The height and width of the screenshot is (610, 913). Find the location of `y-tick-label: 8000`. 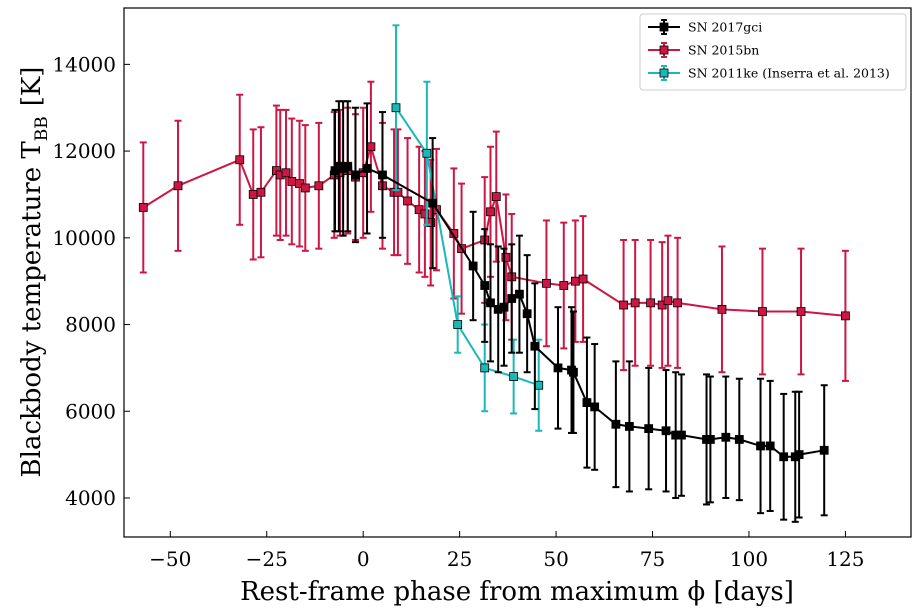

y-tick-label: 8000 is located at coordinates (90, 325).